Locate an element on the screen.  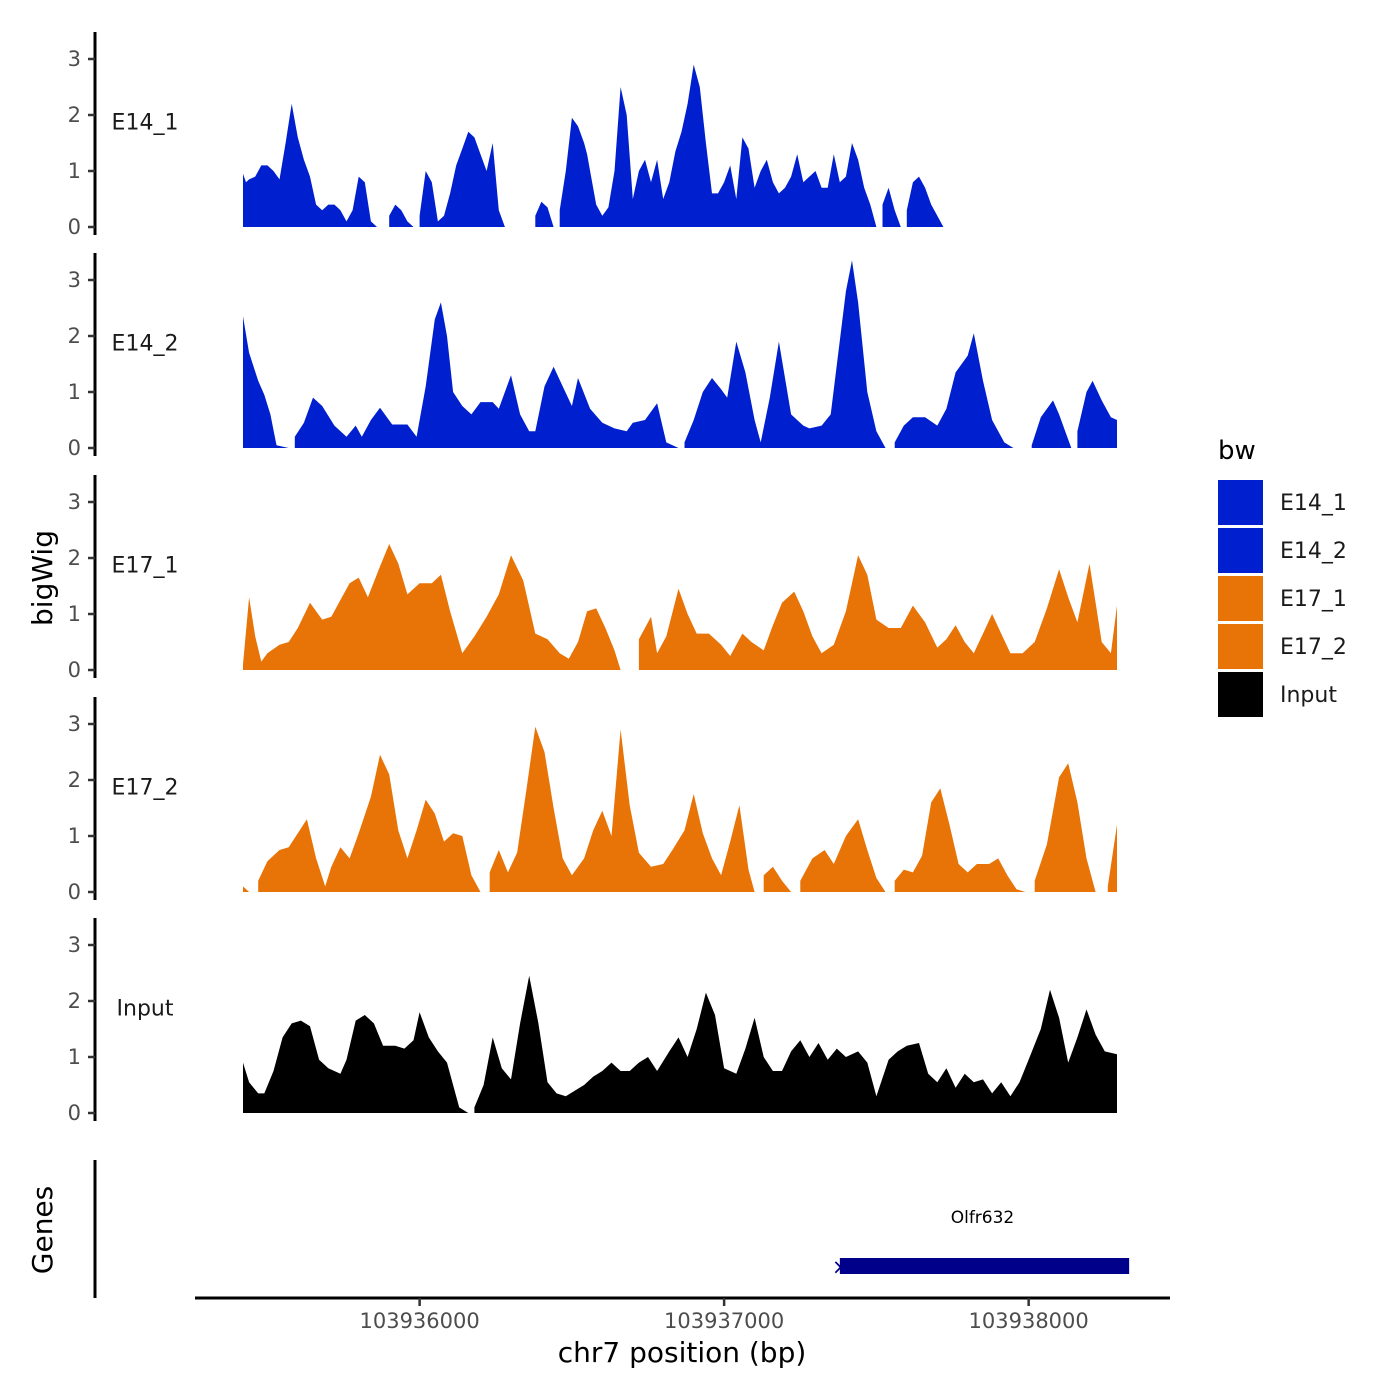
track-E14_2: 0 1 2 3 E14_2 is located at coordinates (592, 356).